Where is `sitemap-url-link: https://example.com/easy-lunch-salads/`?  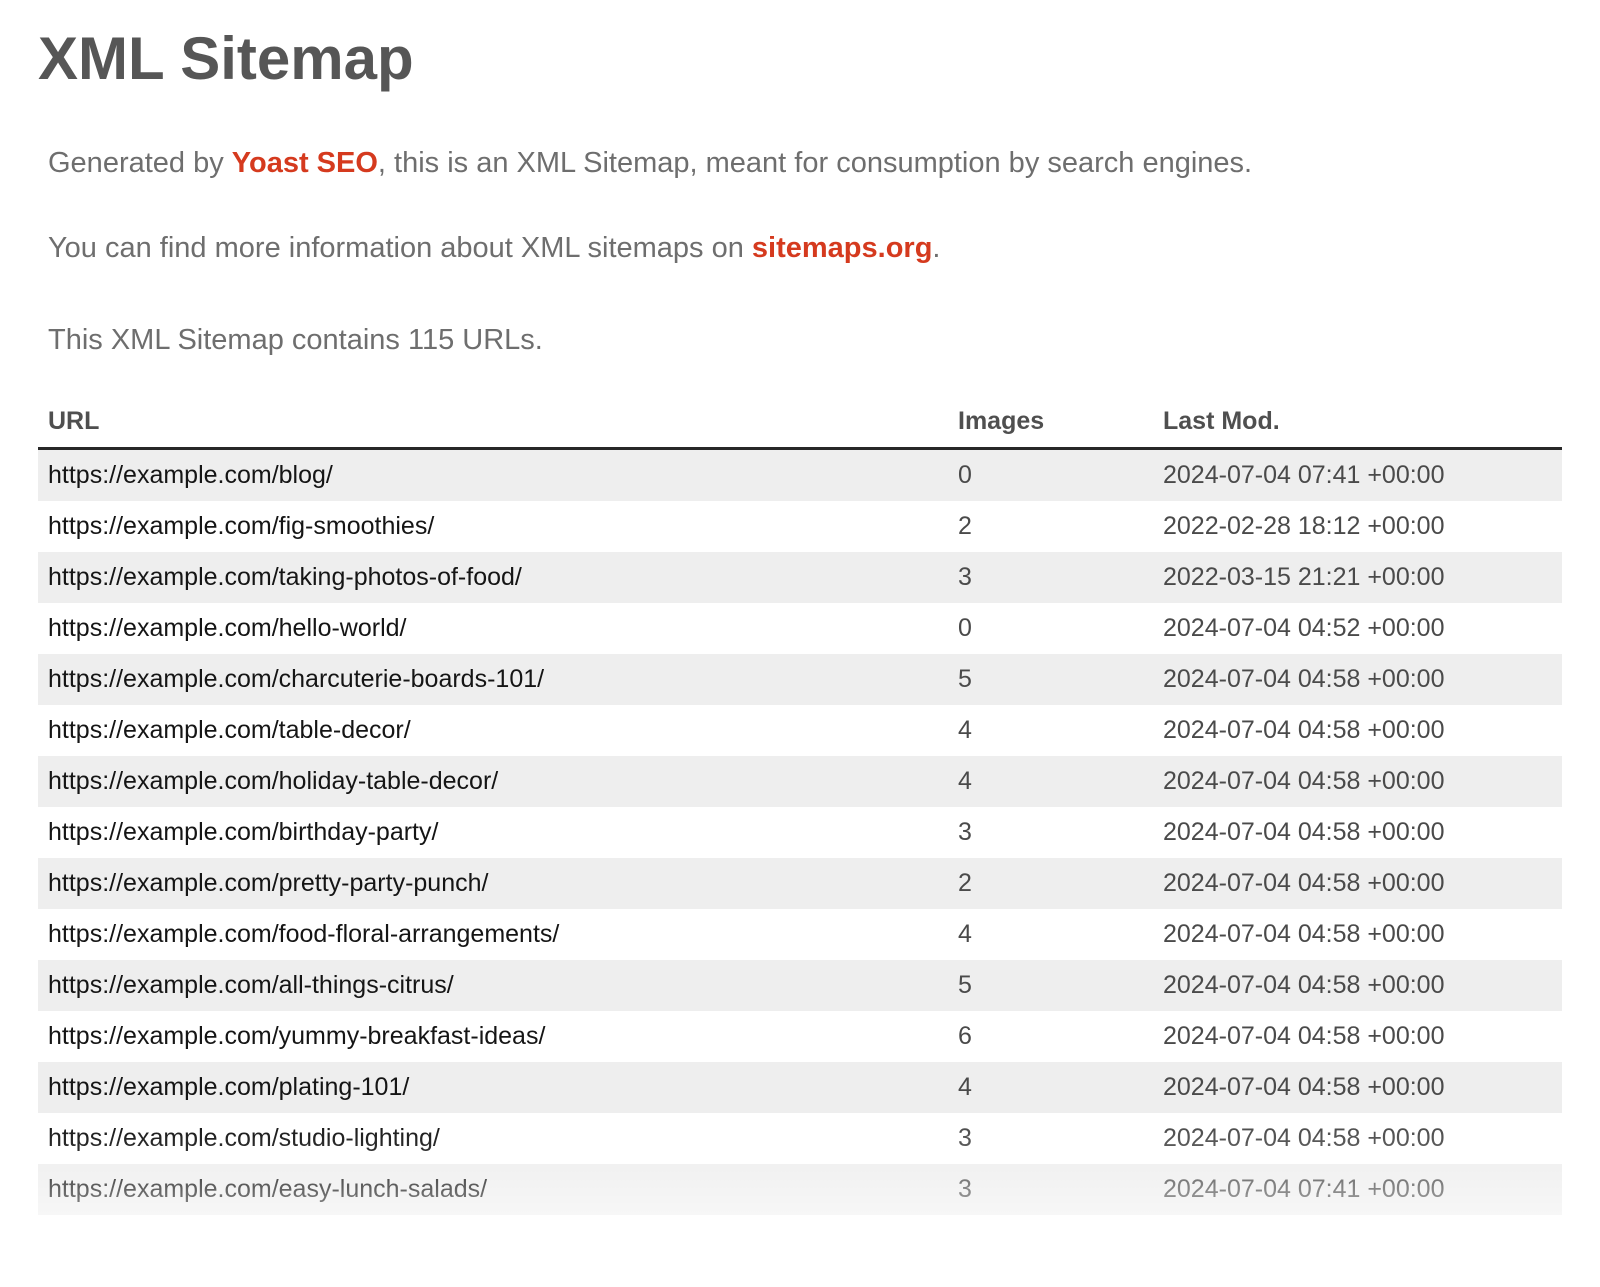 sitemap-url-link: https://example.com/easy-lunch-salads/ is located at coordinates (268, 1189).